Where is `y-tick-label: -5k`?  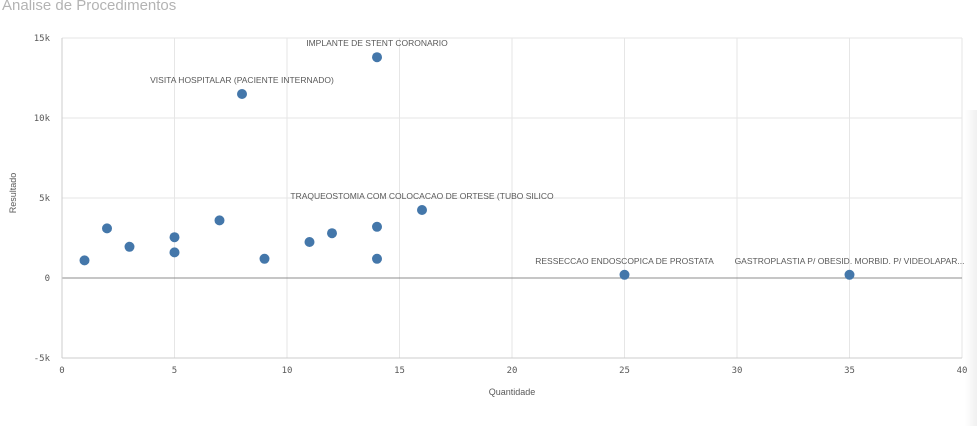
y-tick-label: -5k is located at coordinates (42, 359).